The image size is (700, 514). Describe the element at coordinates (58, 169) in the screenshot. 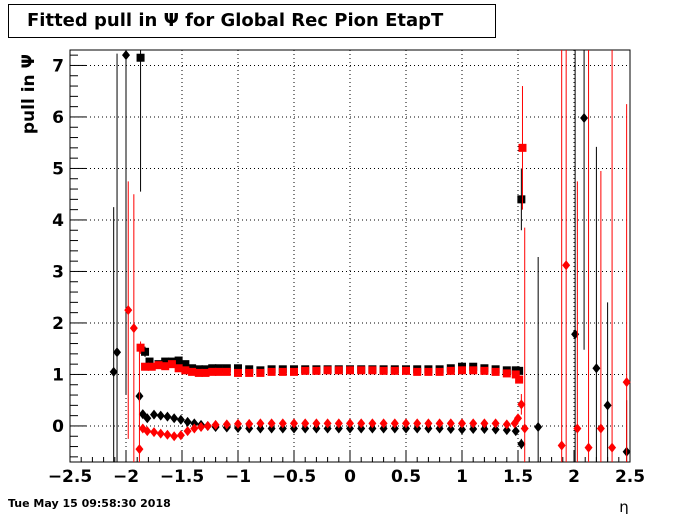

I see `y-tick-label: 5` at that location.